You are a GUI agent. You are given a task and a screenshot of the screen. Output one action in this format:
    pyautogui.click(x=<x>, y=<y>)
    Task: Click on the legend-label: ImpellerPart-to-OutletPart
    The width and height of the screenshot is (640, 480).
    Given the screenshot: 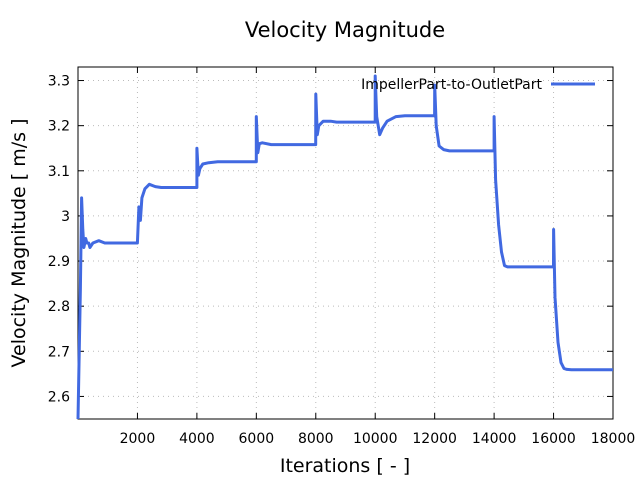 What is the action you would take?
    pyautogui.click(x=451, y=85)
    